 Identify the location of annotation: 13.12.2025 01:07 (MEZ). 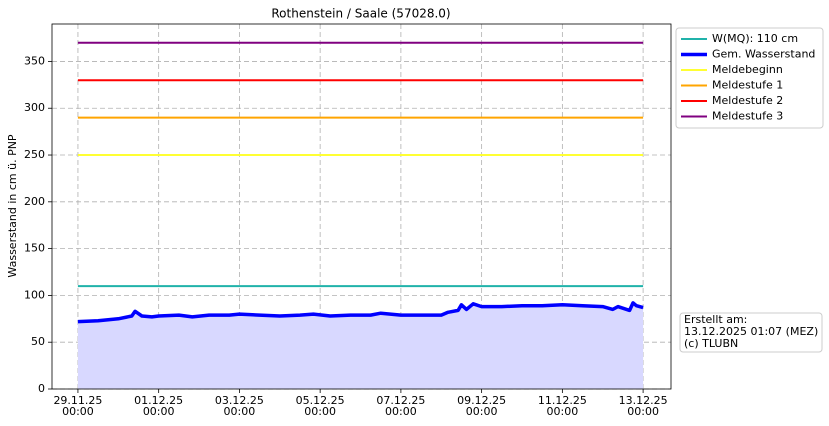
(751, 331).